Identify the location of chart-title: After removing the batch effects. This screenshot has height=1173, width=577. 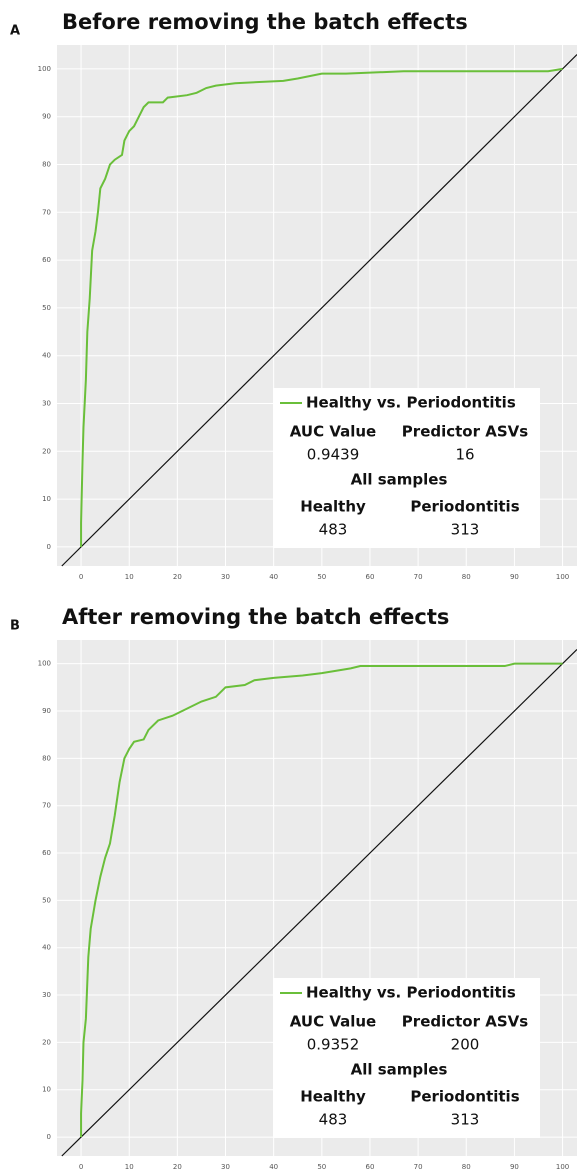
(255, 617).